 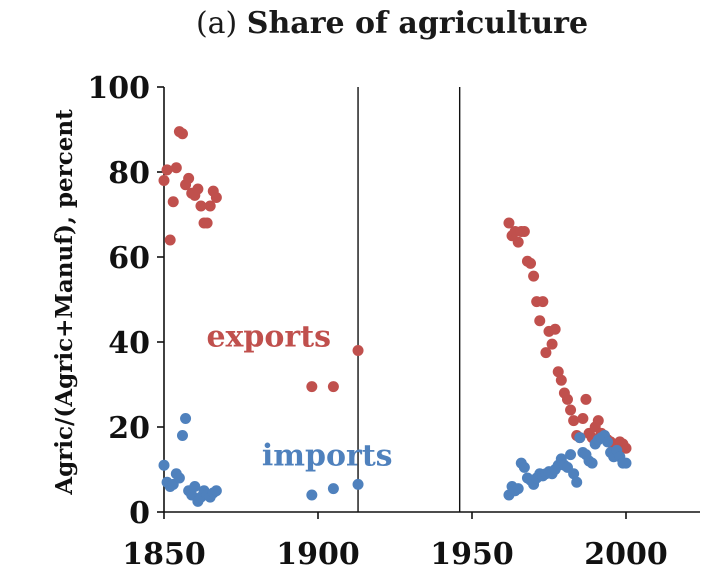 I want to click on vertical-reference-lines, so click(x=409, y=299).